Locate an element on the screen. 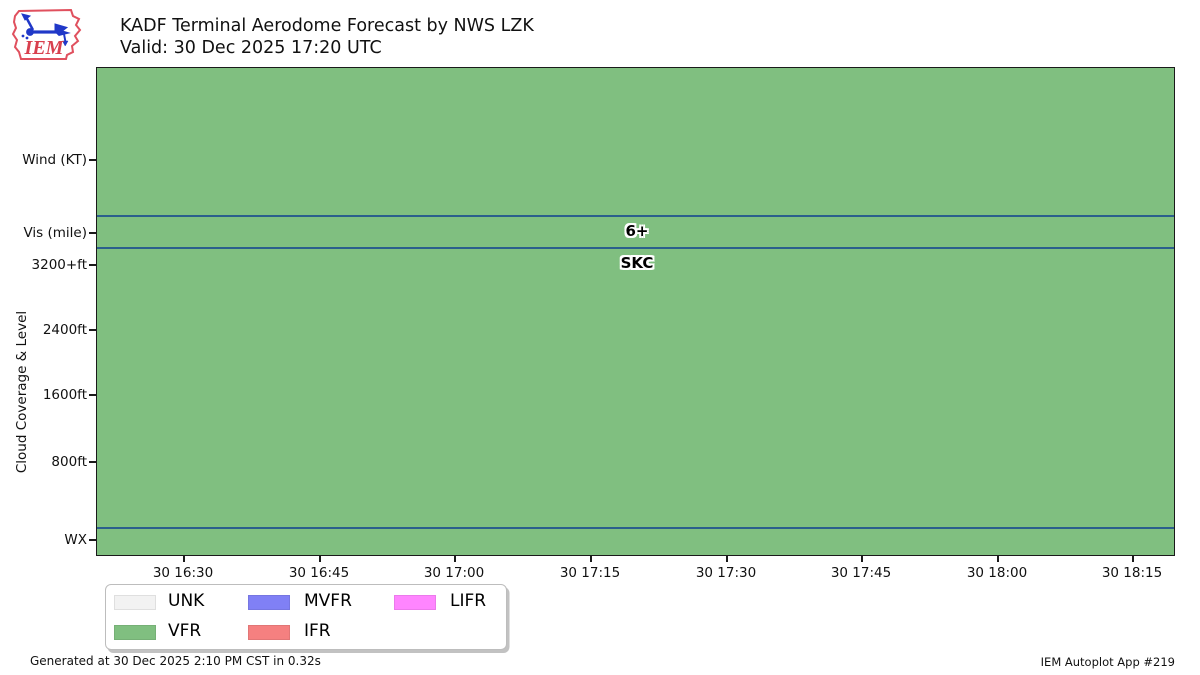 The width and height of the screenshot is (1200, 675). weather-vane-icon is located at coordinates (46, 30).